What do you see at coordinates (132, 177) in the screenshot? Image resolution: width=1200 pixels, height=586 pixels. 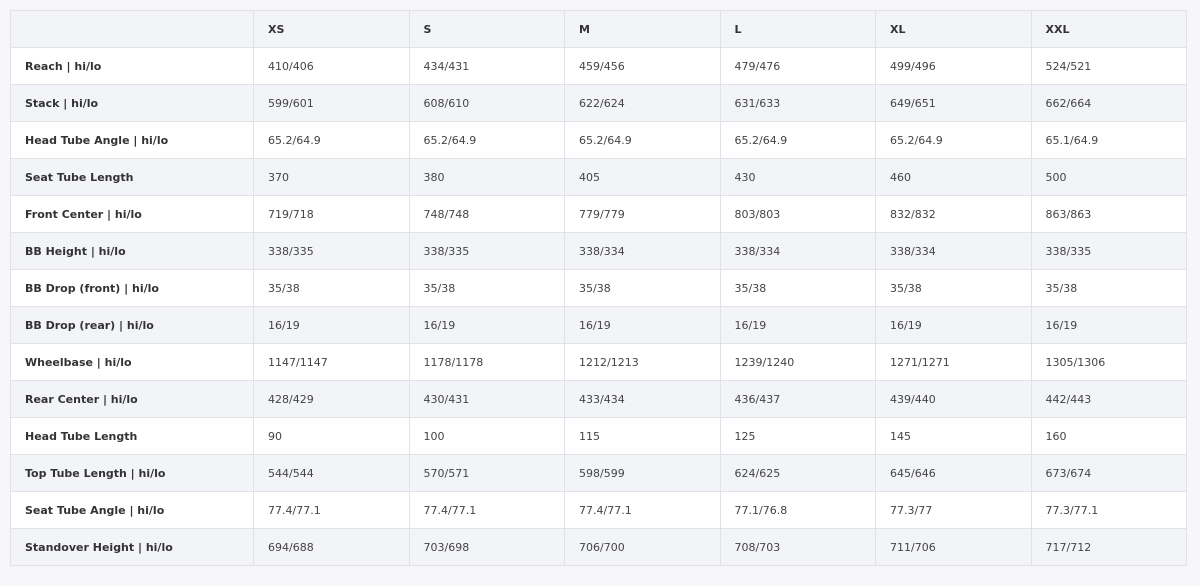 I see `row-label: Seat Tube Length` at bounding box center [132, 177].